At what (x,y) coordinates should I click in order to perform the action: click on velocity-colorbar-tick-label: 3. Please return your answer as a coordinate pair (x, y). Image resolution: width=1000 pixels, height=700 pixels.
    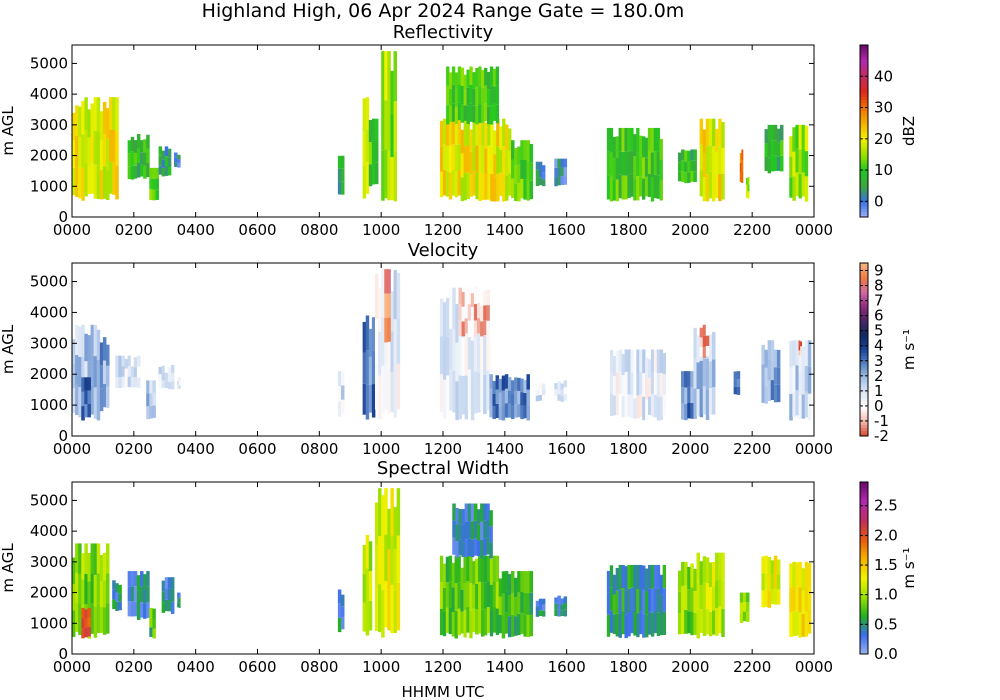
    Looking at the image, I should click on (879, 361).